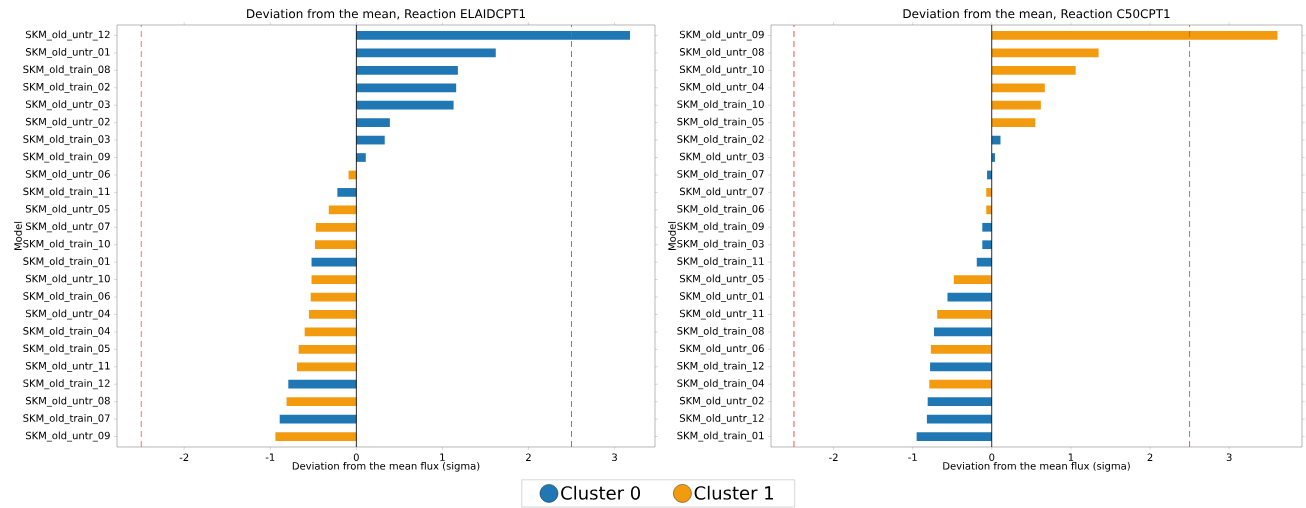 The image size is (1306, 508). Describe the element at coordinates (1036, 14) in the screenshot. I see `chart-title: Deviation from the mean, Reaction C50CPT1` at that location.